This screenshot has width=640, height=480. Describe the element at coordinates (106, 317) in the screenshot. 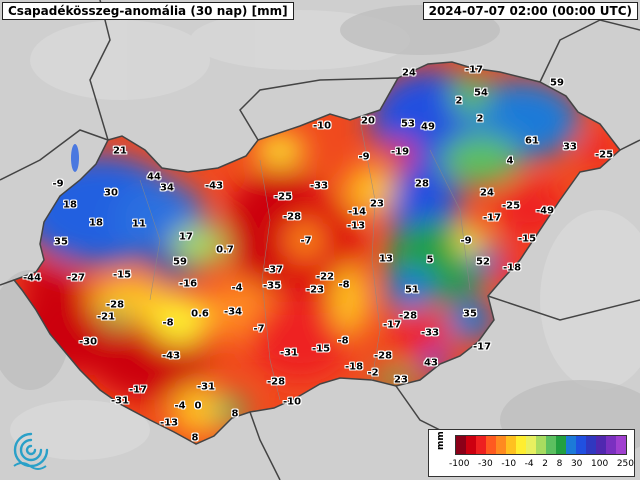

I see `anomaly-value-label: -21` at that location.